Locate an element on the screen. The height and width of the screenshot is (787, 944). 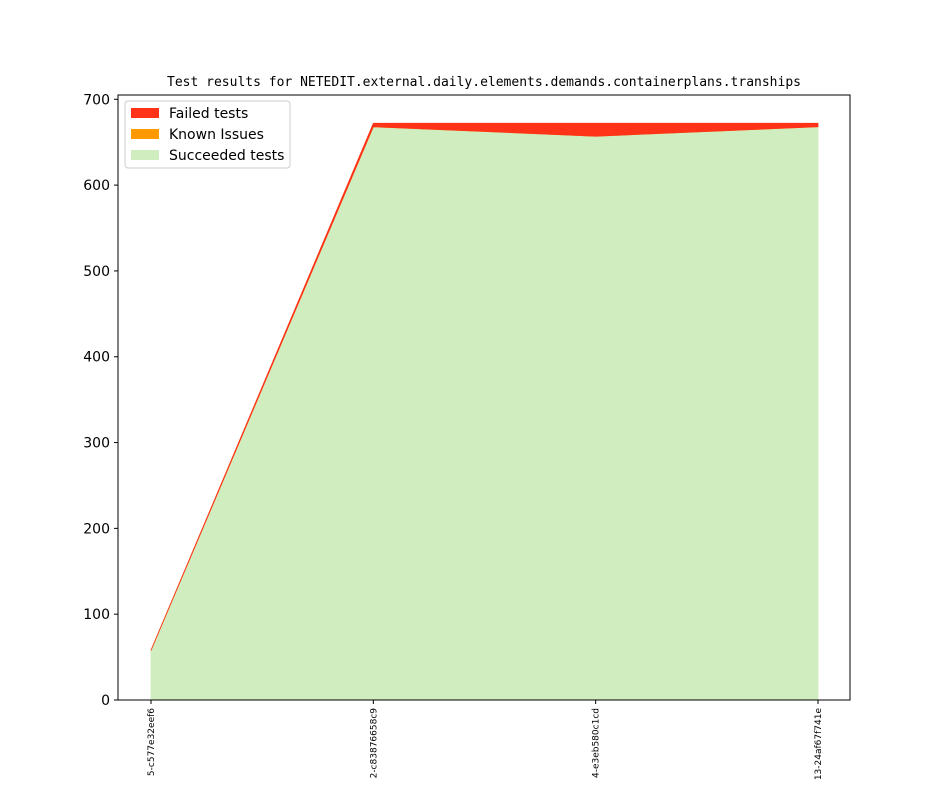
x-tick-label: 2-c83876658c9 is located at coordinates (374, 743).